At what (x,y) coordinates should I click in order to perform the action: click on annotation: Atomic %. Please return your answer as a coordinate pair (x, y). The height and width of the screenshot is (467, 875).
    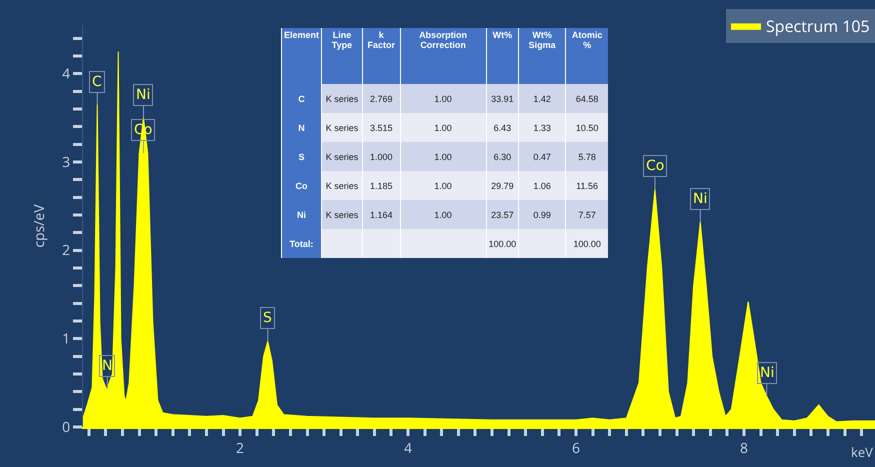
    Looking at the image, I should click on (587, 56).